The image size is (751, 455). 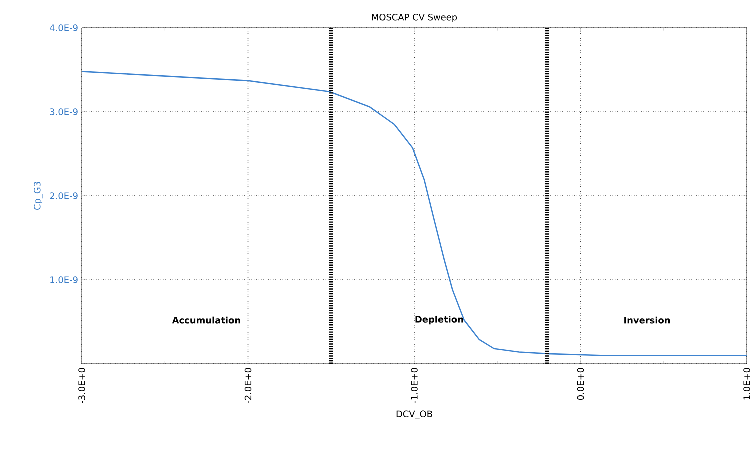 I want to click on y-tick-label: 3.0E-9, so click(x=64, y=112).